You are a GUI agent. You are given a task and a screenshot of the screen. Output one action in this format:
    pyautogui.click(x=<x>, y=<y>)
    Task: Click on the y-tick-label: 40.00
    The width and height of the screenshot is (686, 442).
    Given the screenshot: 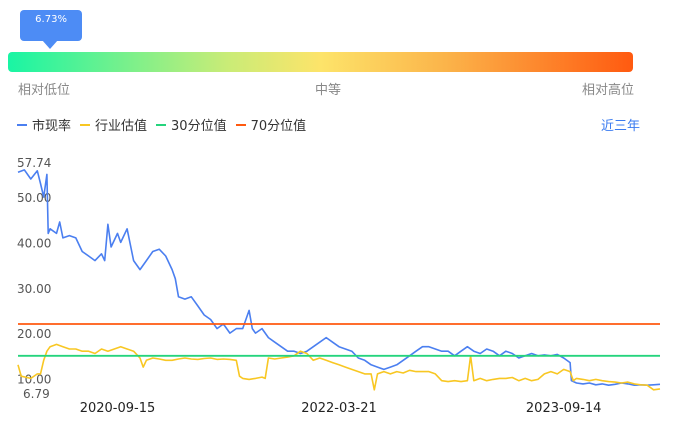 What is the action you would take?
    pyautogui.click(x=34, y=243)
    